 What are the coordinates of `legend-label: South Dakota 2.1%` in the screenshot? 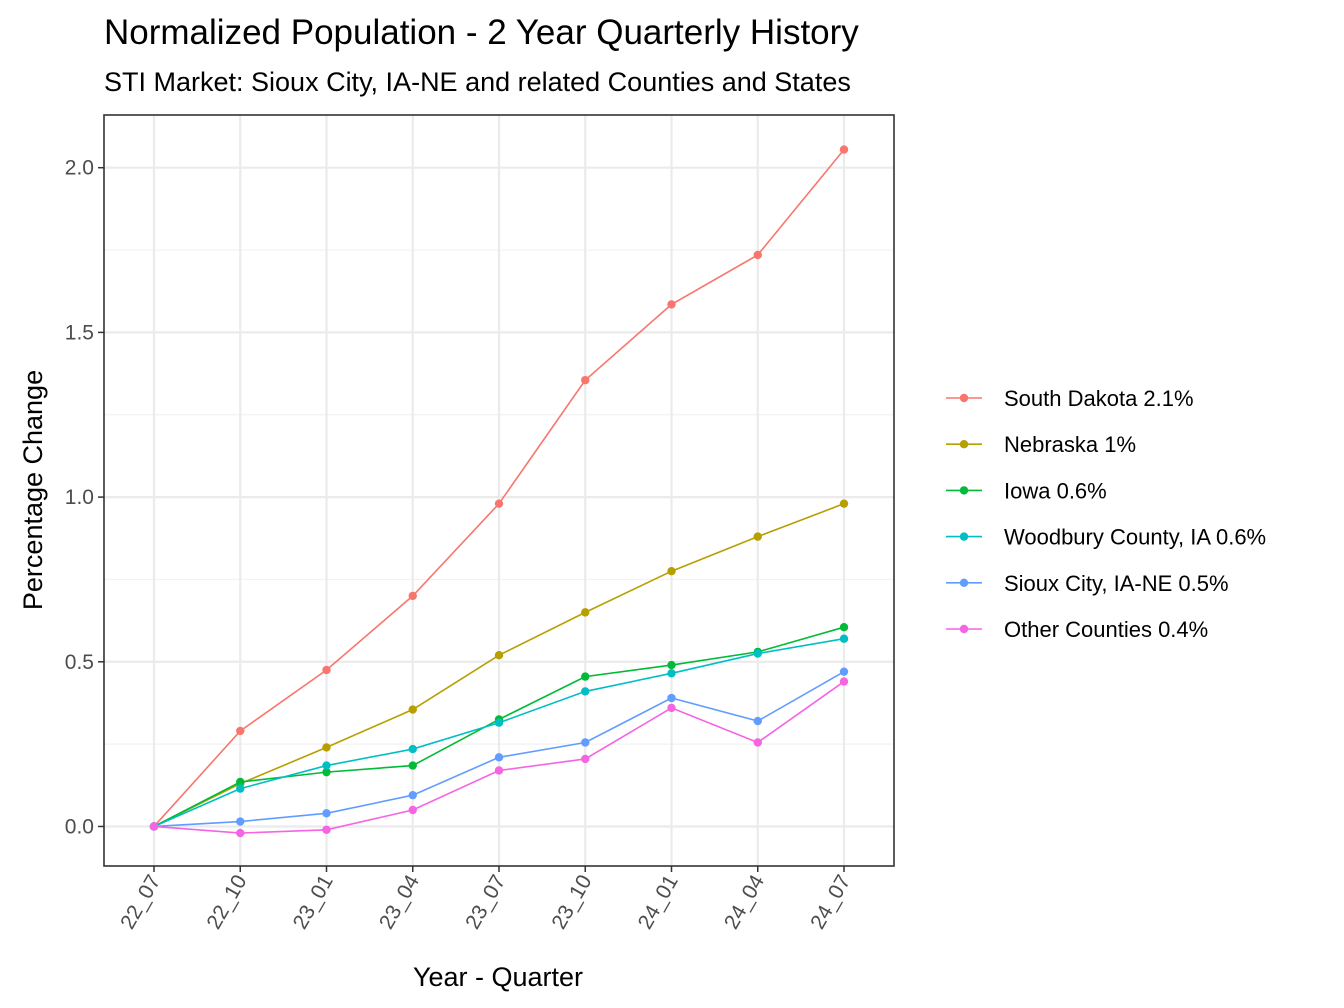 It's located at (1099, 398).